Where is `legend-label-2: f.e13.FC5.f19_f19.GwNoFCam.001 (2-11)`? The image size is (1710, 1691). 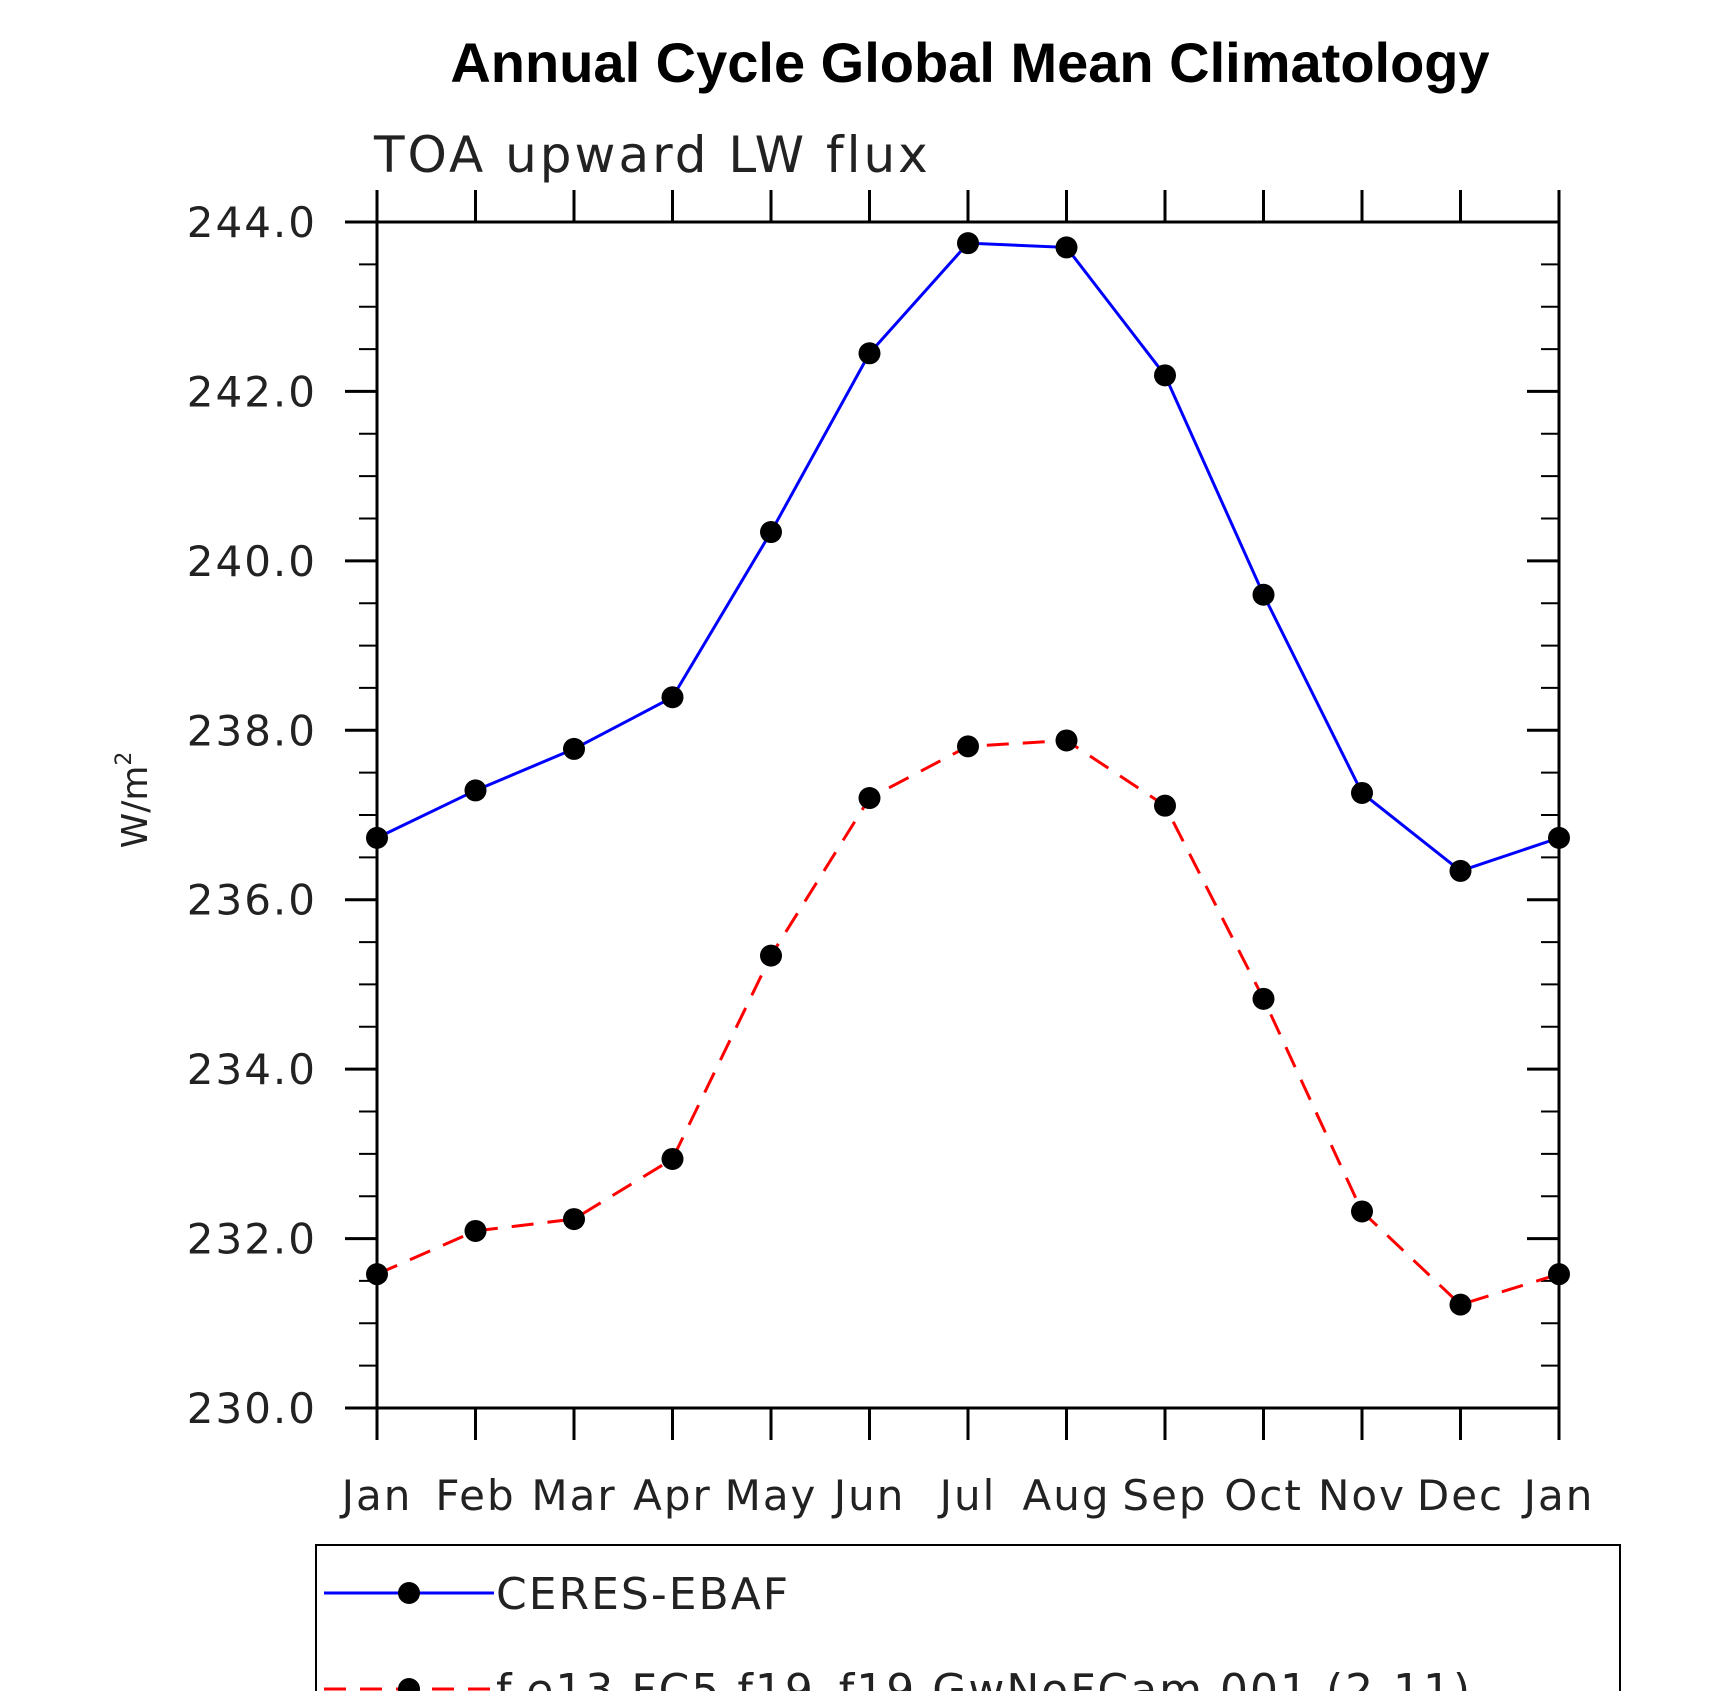
legend-label-2: f.e13.FC5.f19_f19.GwNoFCam.001 (2-11) is located at coordinates (984, 1678).